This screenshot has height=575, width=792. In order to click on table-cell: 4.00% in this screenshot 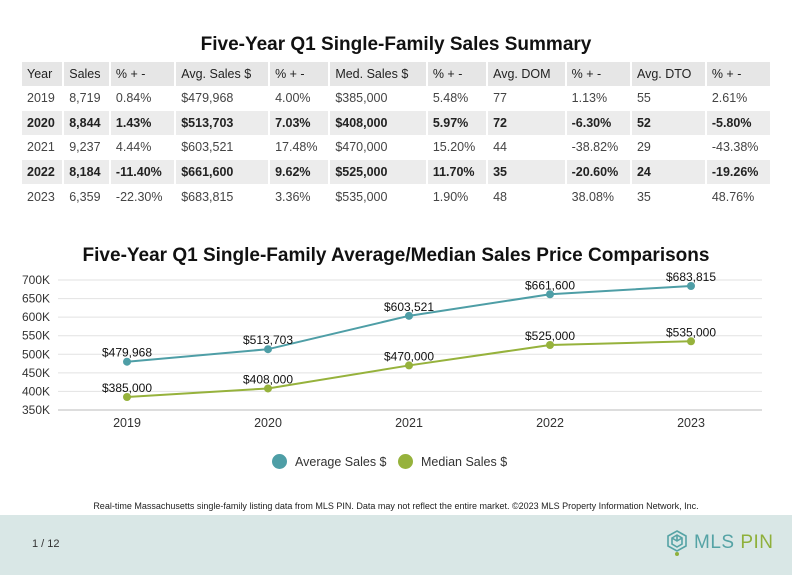, I will do `click(299, 98)`.